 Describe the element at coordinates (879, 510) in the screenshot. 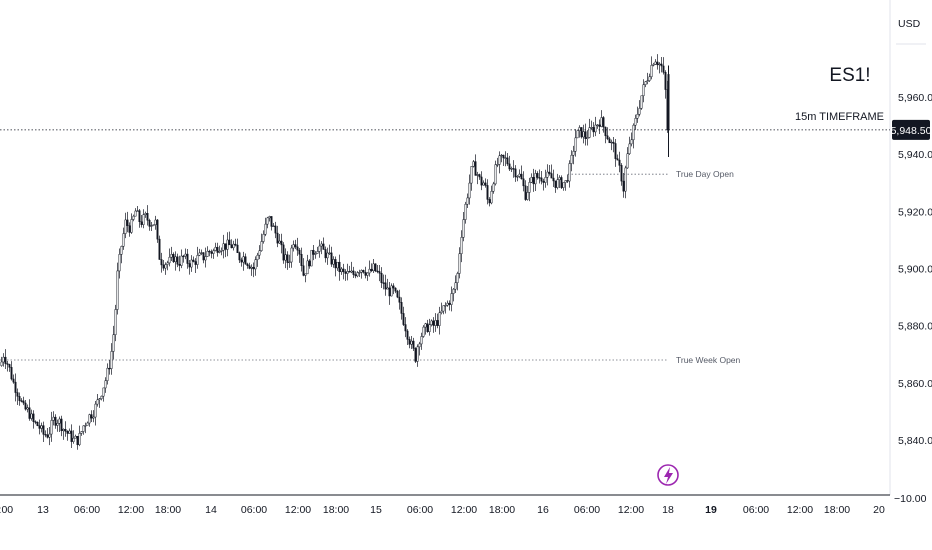

I see `time-tick-label: 20` at that location.